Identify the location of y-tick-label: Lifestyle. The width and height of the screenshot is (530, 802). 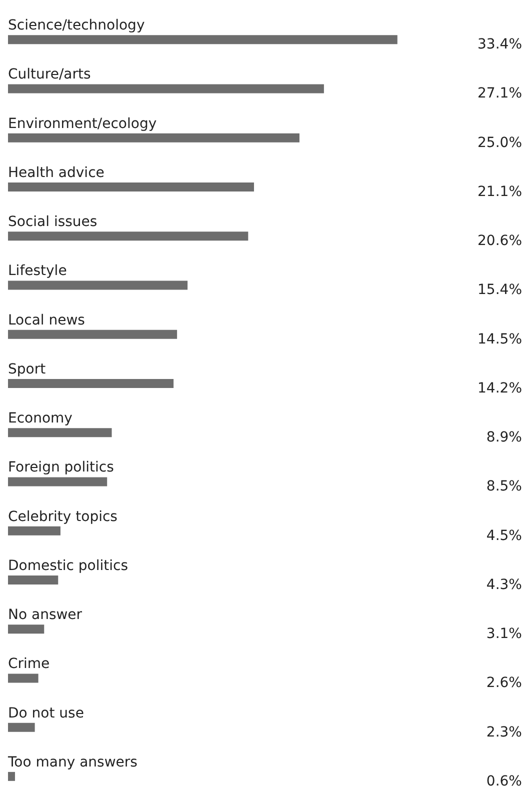
(37, 271).